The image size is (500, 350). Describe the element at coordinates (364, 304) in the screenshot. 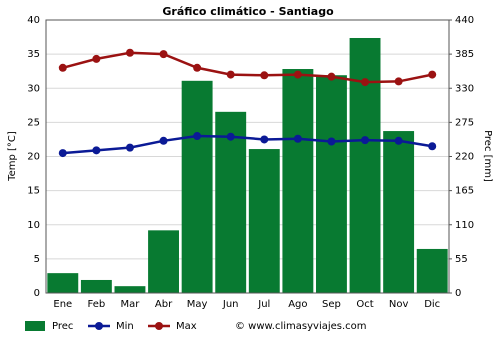

I see `x-tick-label: Oct` at that location.